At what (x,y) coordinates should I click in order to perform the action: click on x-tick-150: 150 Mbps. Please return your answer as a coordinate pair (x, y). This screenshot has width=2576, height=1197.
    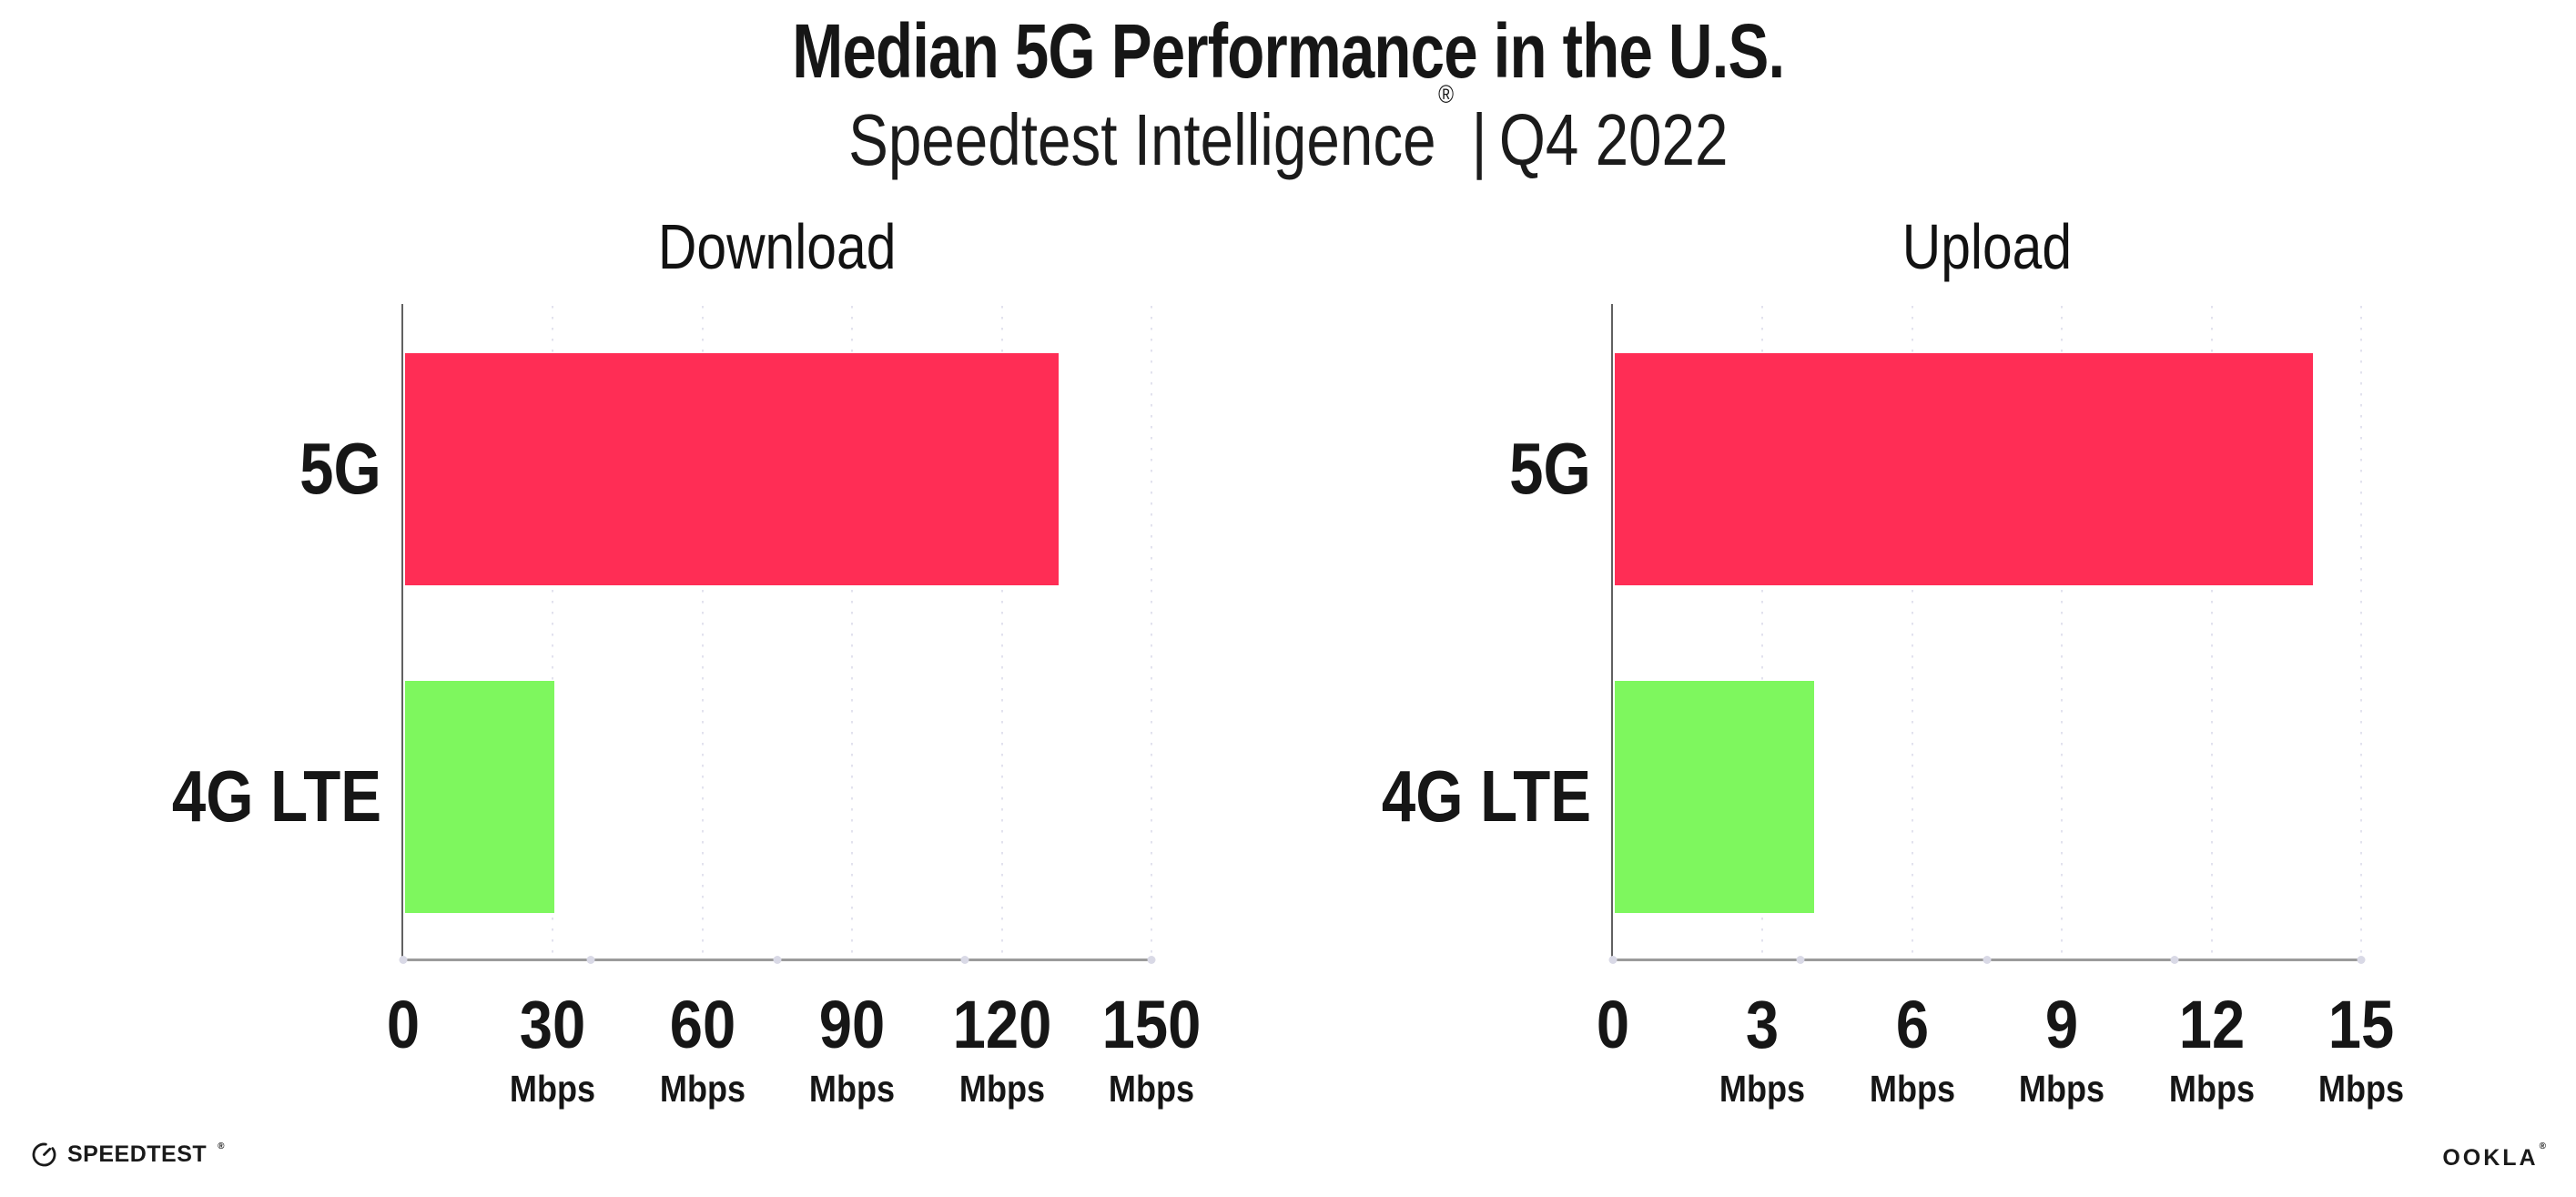
    Looking at the image, I should click on (1151, 1049).